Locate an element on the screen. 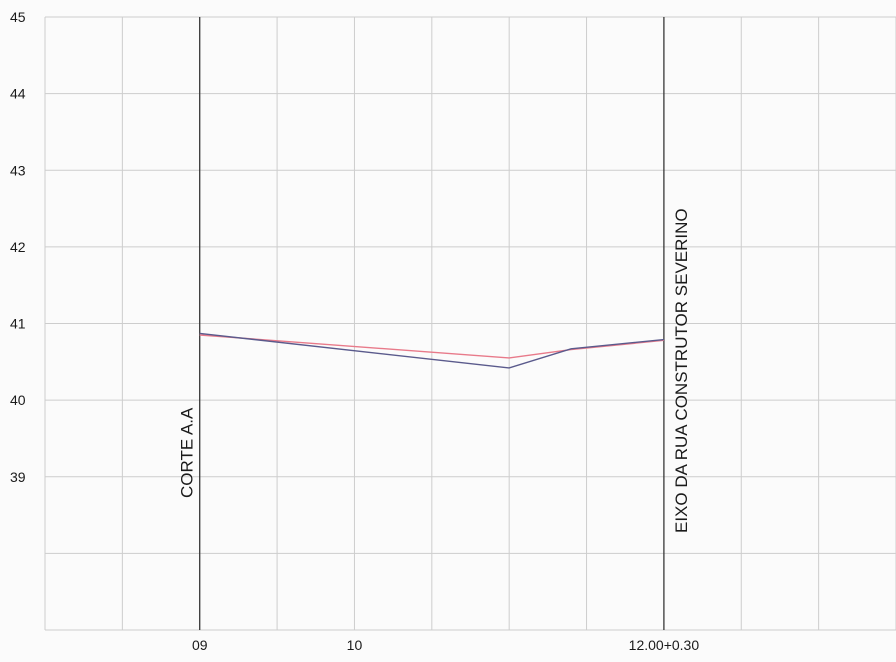 The image size is (896, 662). marker-label: EIXO DA RUA CONSTRUTOR SEVERINO is located at coordinates (681, 370).